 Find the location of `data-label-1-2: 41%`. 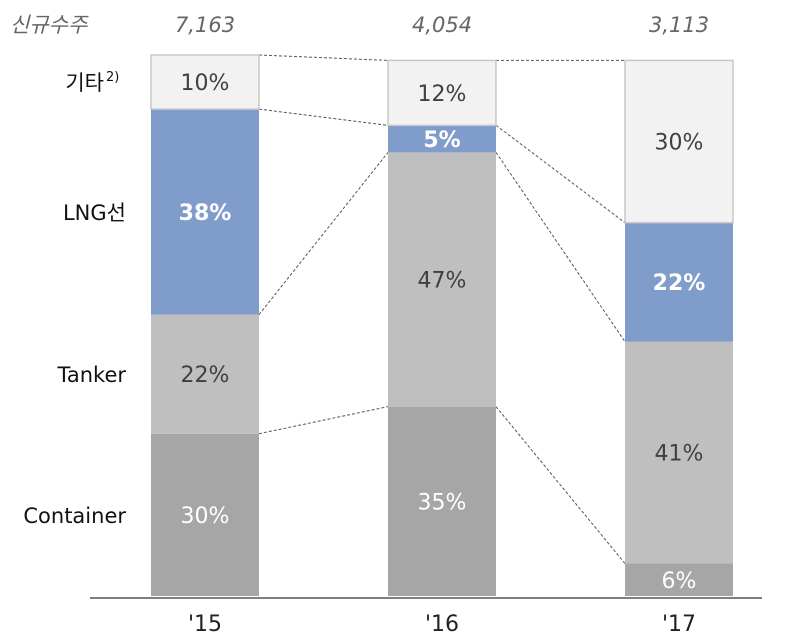

data-label-1-2: 41% is located at coordinates (679, 454).